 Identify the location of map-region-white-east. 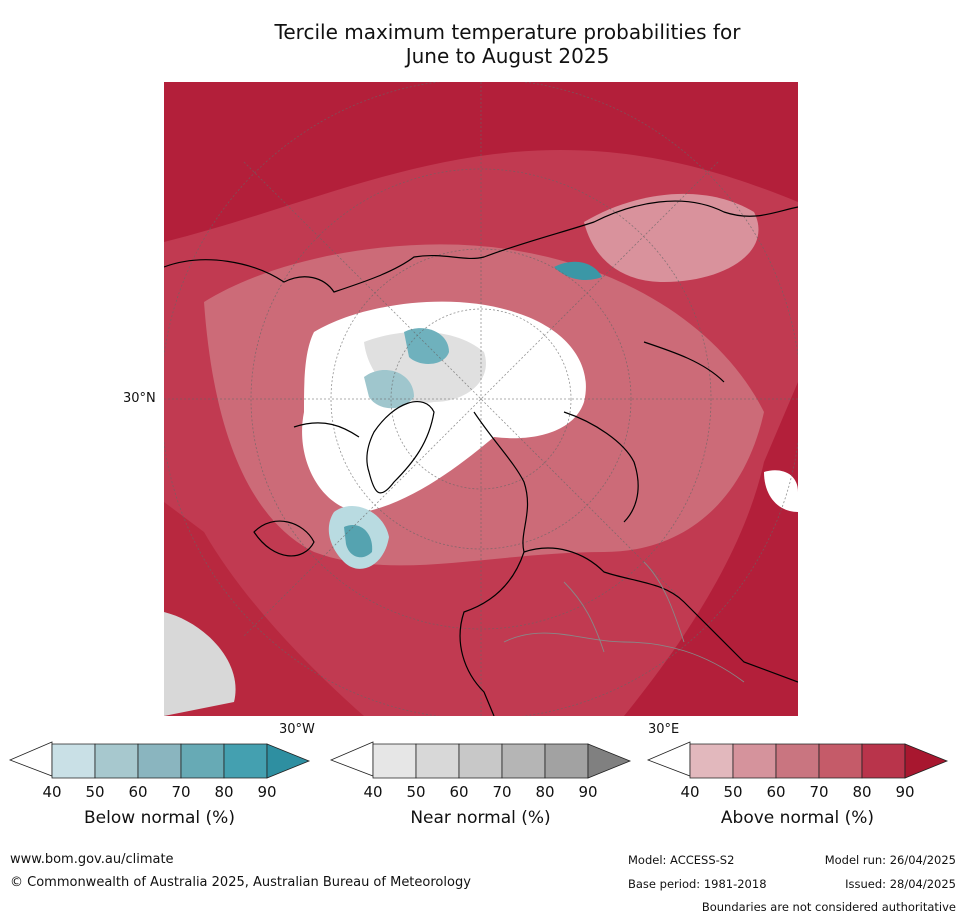
(781, 491).